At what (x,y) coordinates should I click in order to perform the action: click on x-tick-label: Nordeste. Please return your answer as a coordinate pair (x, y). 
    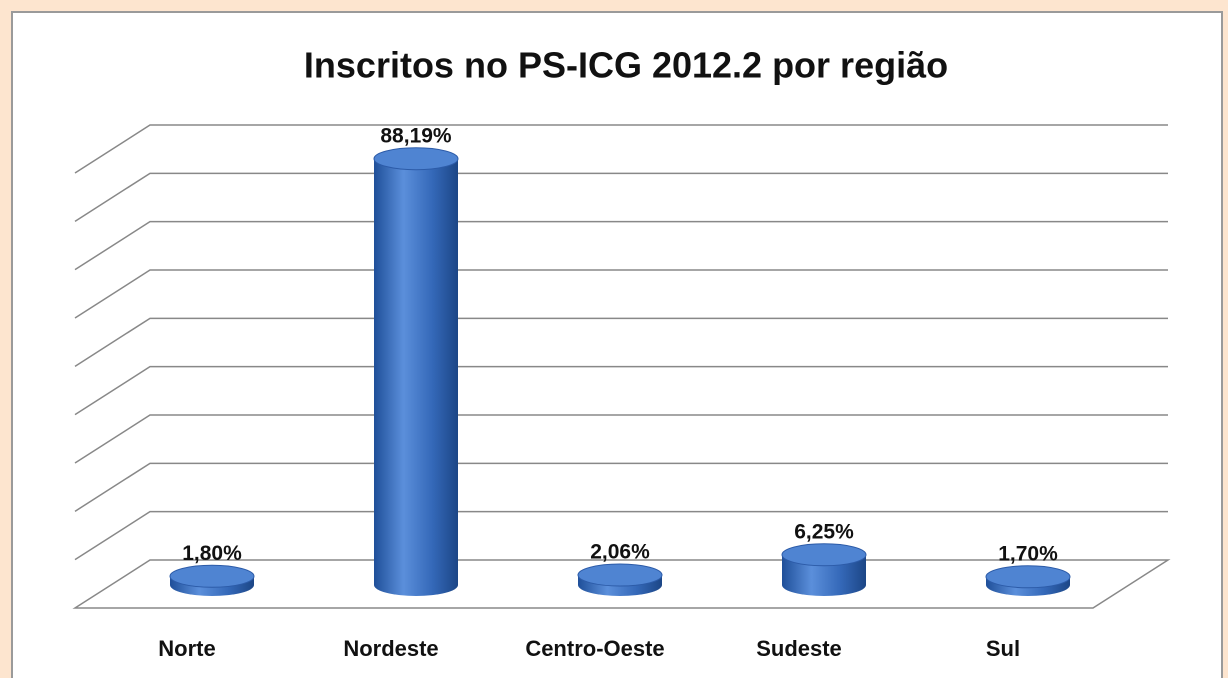
    Looking at the image, I should click on (390, 648).